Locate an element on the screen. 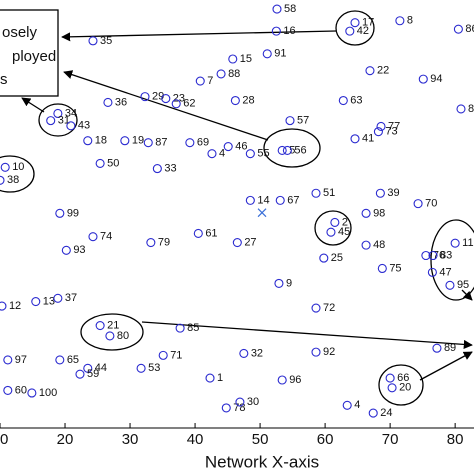  node-label: 2 is located at coordinates (345, 222).